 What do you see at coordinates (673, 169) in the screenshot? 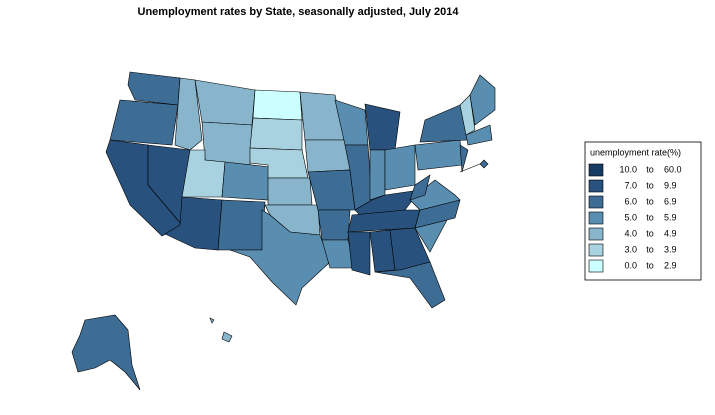
I see `legend-to: 60.0` at bounding box center [673, 169].